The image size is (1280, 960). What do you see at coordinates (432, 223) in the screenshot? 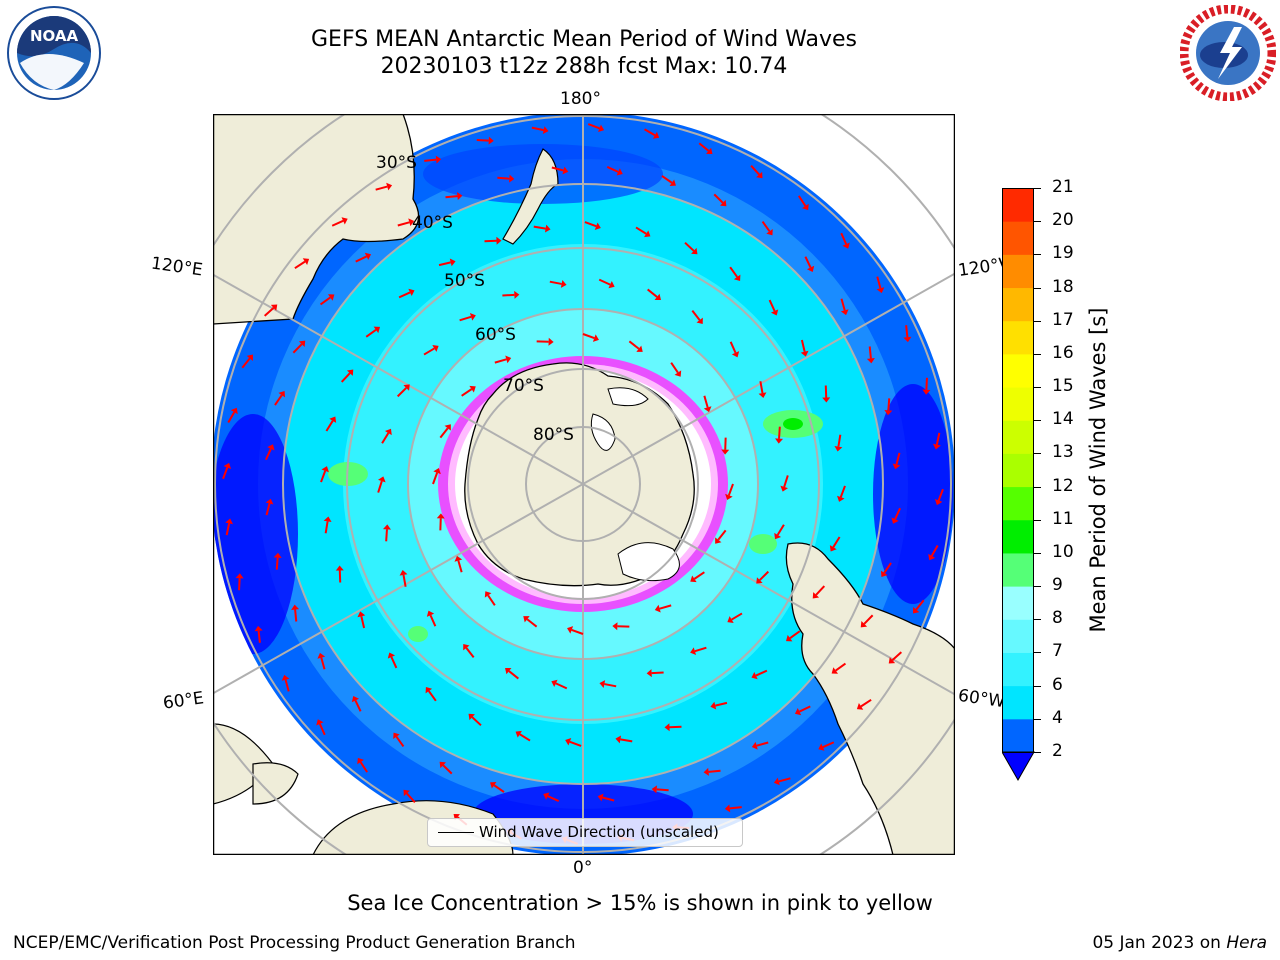
I see `lat-label: 40°S` at bounding box center [432, 223].